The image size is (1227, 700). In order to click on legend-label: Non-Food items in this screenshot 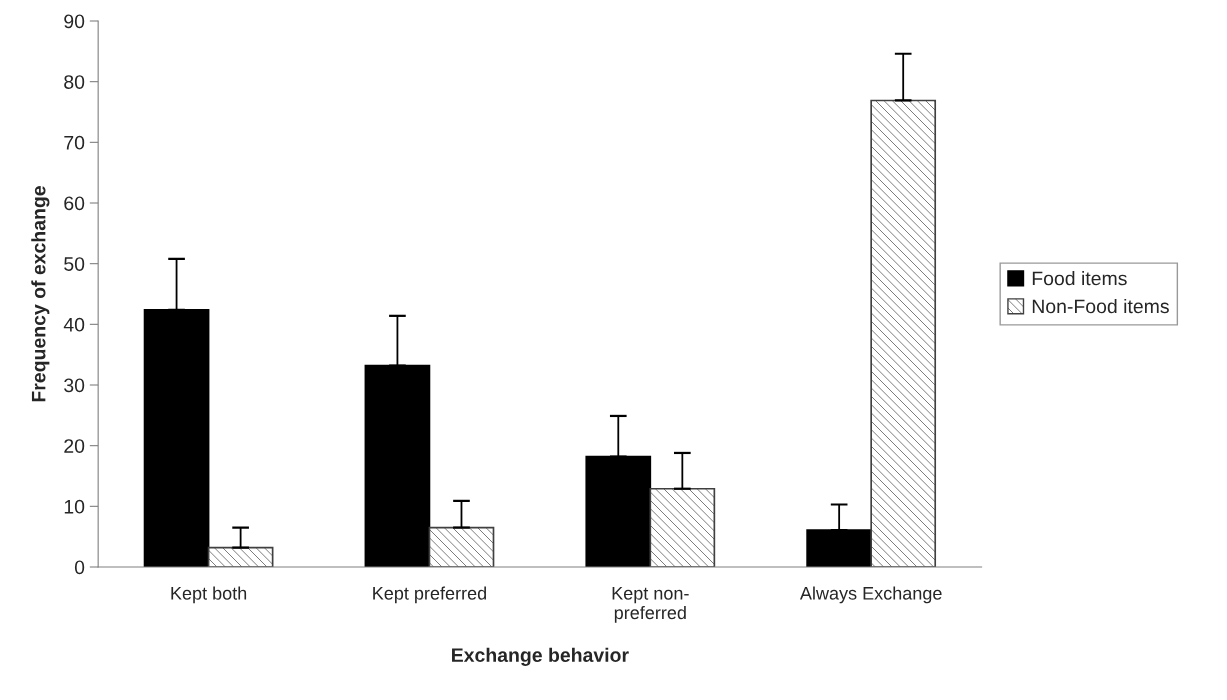, I will do `click(1100, 306)`.